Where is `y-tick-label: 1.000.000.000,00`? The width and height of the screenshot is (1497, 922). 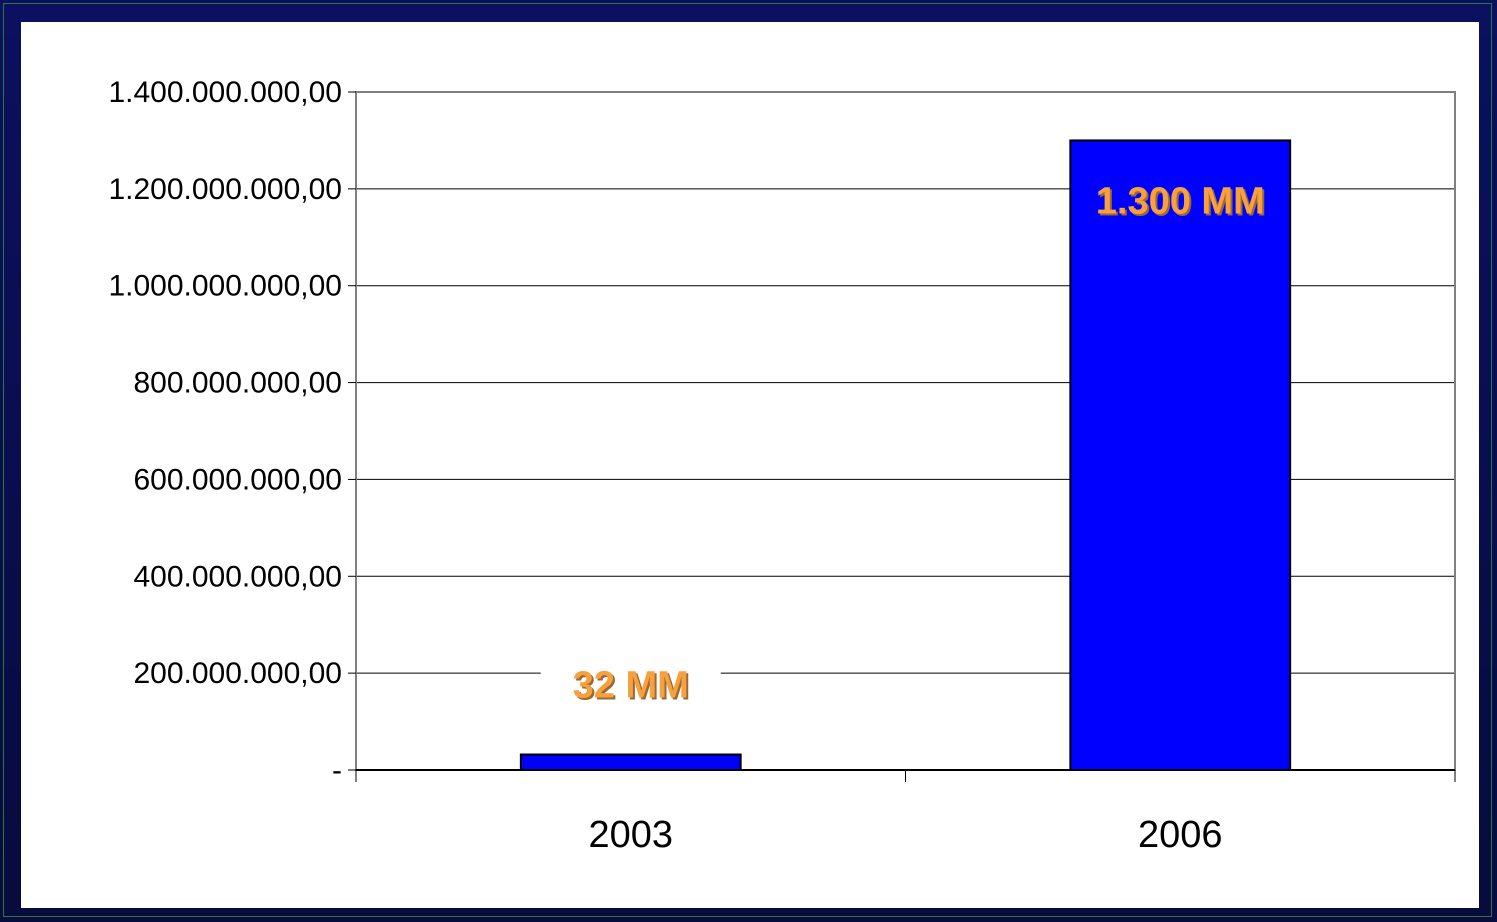 y-tick-label: 1.000.000.000,00 is located at coordinates (225, 286).